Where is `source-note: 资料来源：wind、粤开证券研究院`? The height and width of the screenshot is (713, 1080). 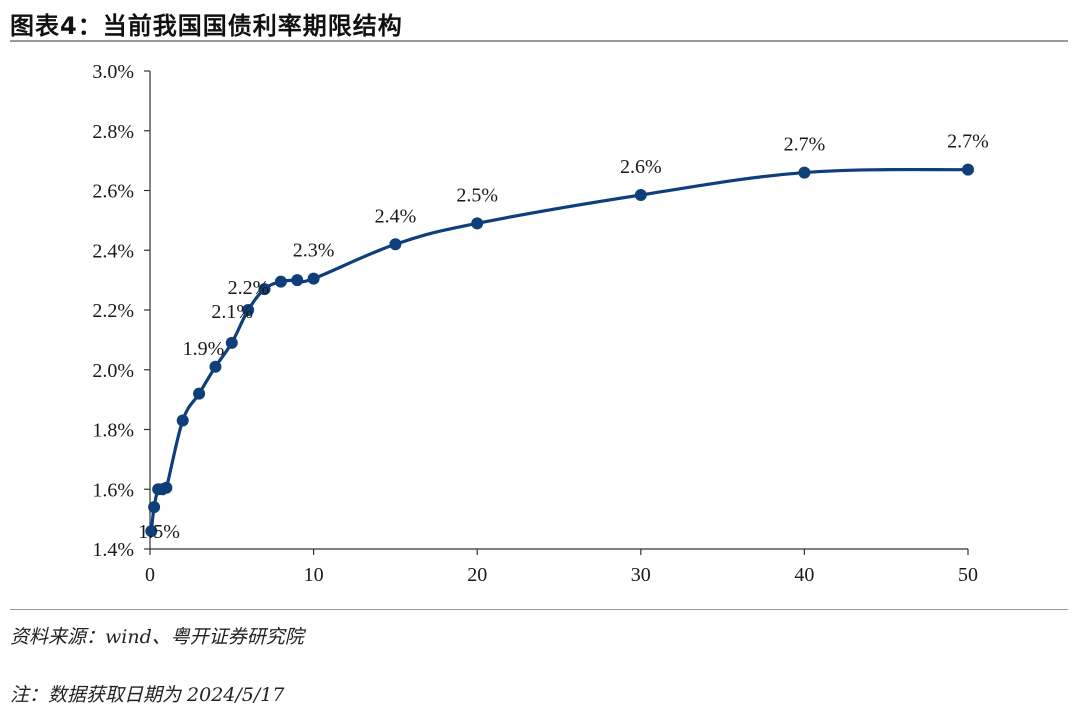 source-note: 资料来源：wind、粤开证券研究院 is located at coordinates (157, 637).